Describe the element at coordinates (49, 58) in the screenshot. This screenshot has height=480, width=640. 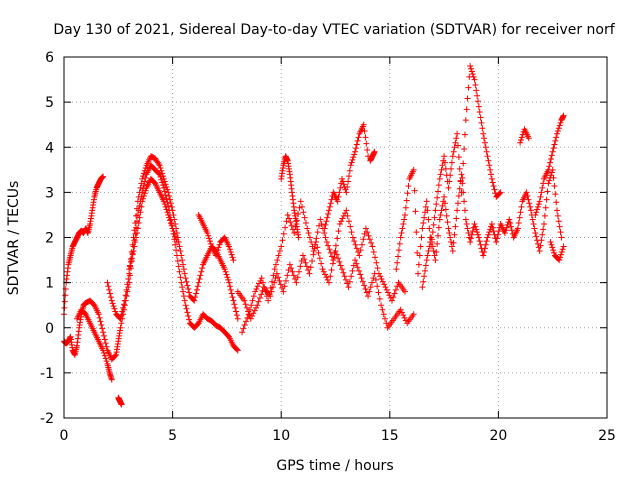
I see `y-tick-label: 6` at that location.